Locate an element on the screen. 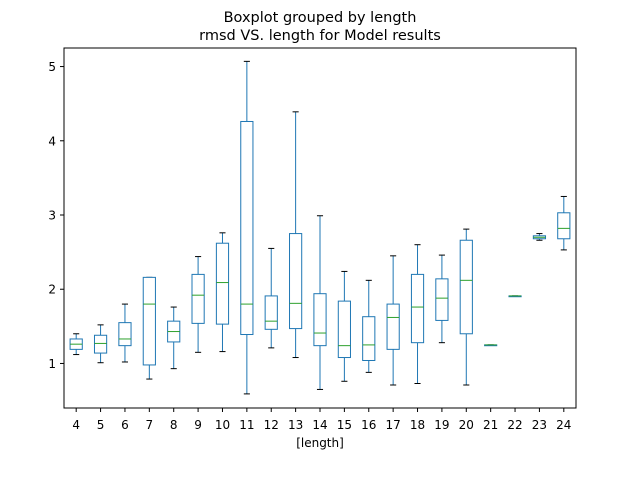 The height and width of the screenshot is (480, 640). x-axis: 4 5 6 7 8 9 10 11 12 13 14 15 16 17 18 19 20 21 22 23 24 is located at coordinates (321, 420).